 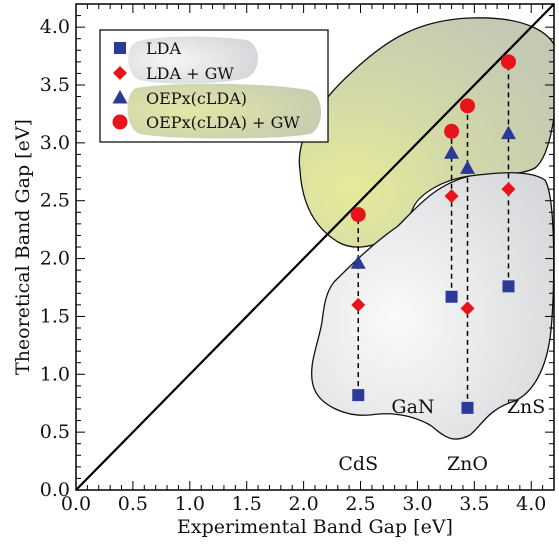 I want to click on y-tick-label: 0.0, so click(x=55, y=490).